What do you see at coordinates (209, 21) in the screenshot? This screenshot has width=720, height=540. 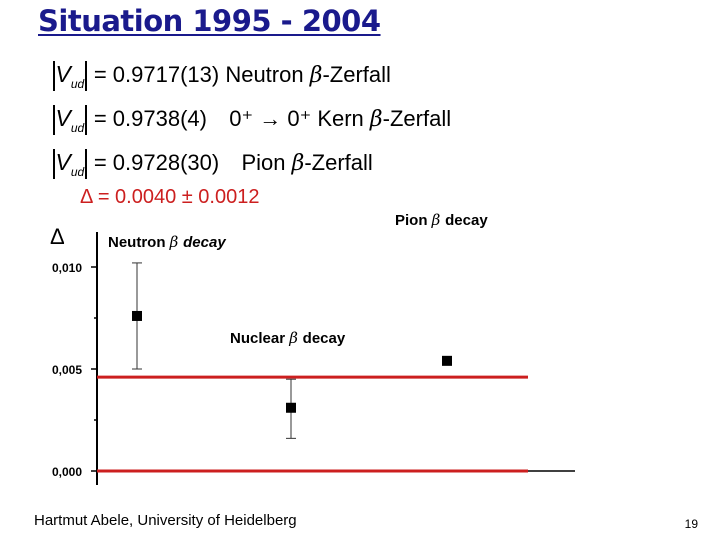 I see `slide-title: Situation 1995 - 2004` at bounding box center [209, 21].